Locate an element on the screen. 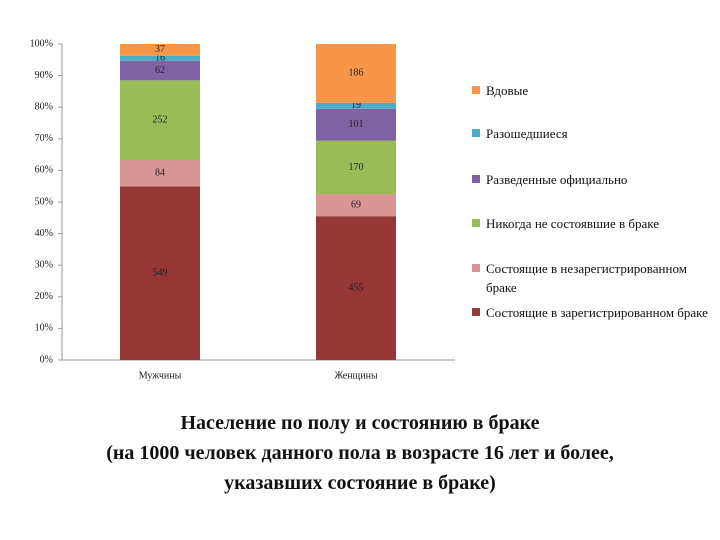 Image resolution: width=720 pixels, height=540 pixels. y-tick-label: 80% is located at coordinates (44, 106).